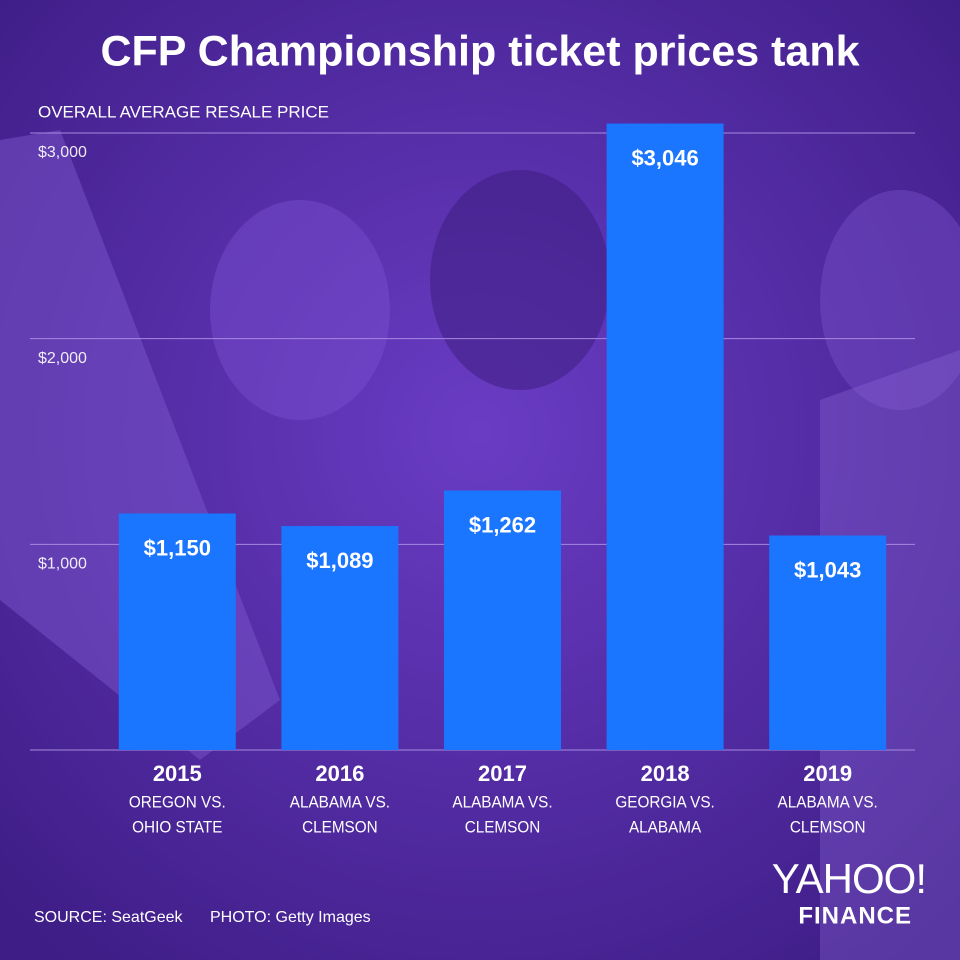  What do you see at coordinates (339, 773) in the screenshot?
I see `x-tick-label: 2016` at bounding box center [339, 773].